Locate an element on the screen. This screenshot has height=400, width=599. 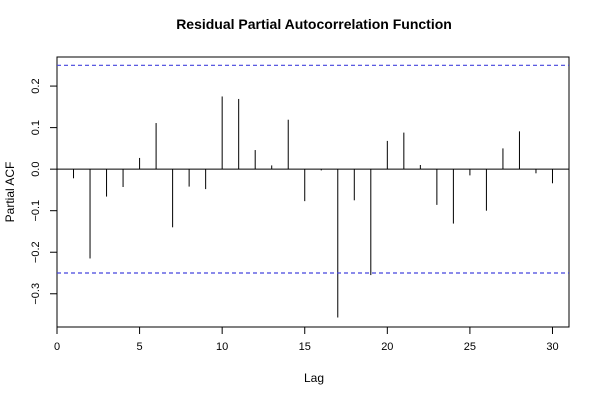
x-axis-label: Lag is located at coordinates (314, 378).